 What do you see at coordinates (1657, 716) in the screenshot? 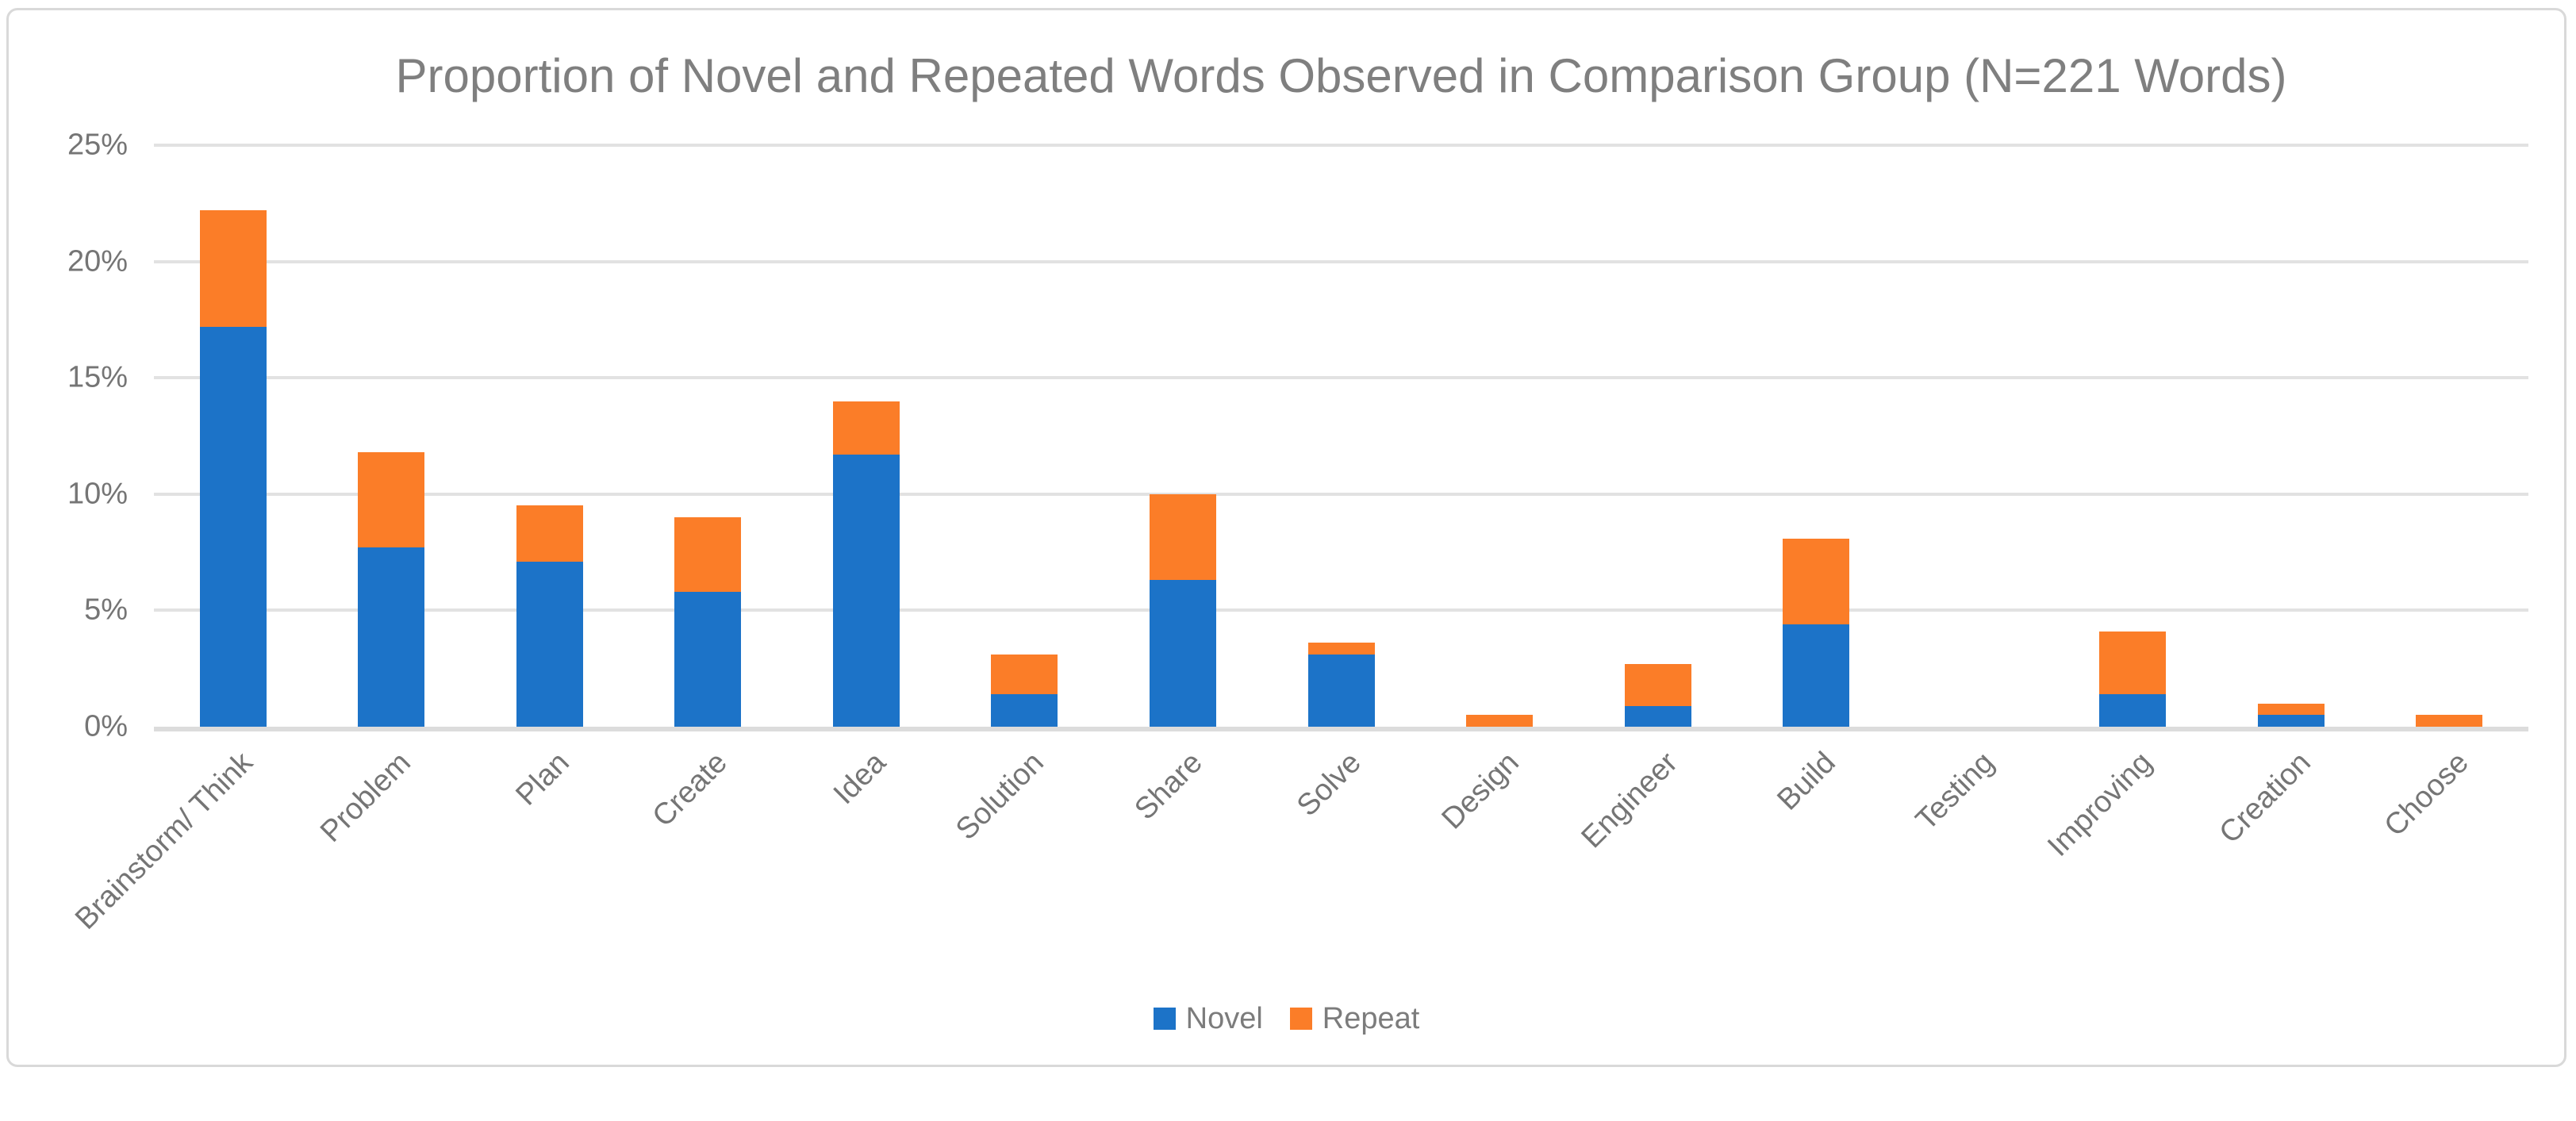
I see `bar-engineer-novel` at bounding box center [1657, 716].